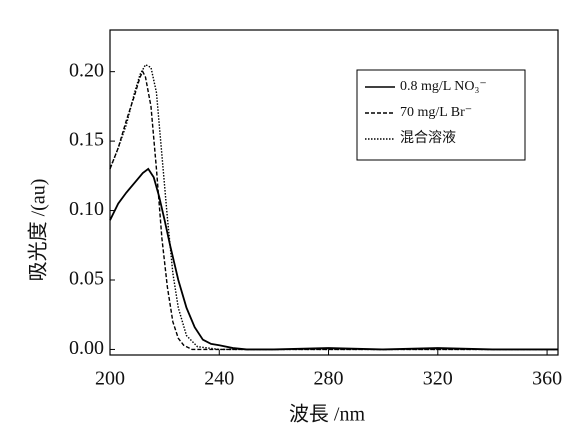  Describe the element at coordinates (327, 414) in the screenshot. I see `x-axis-label: 波長 /nm` at that location.